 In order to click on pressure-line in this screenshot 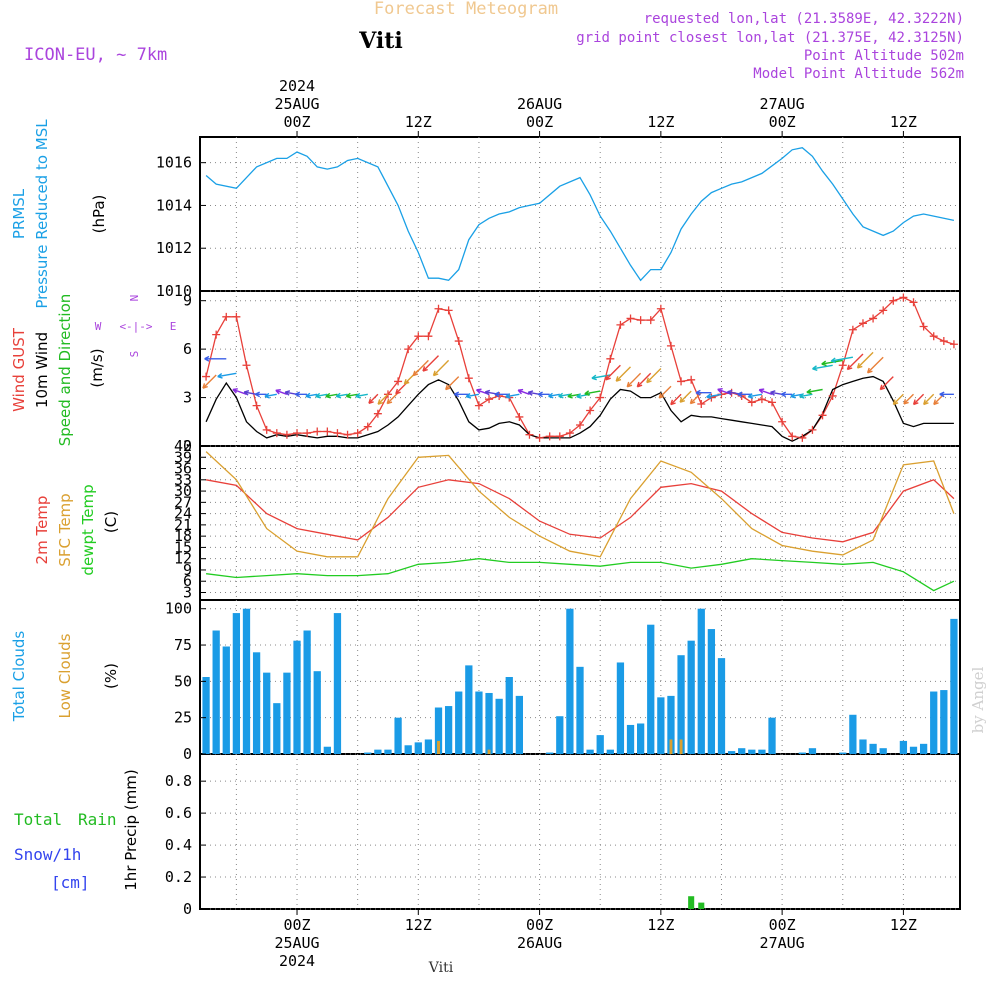, I will do `click(580, 214)`.